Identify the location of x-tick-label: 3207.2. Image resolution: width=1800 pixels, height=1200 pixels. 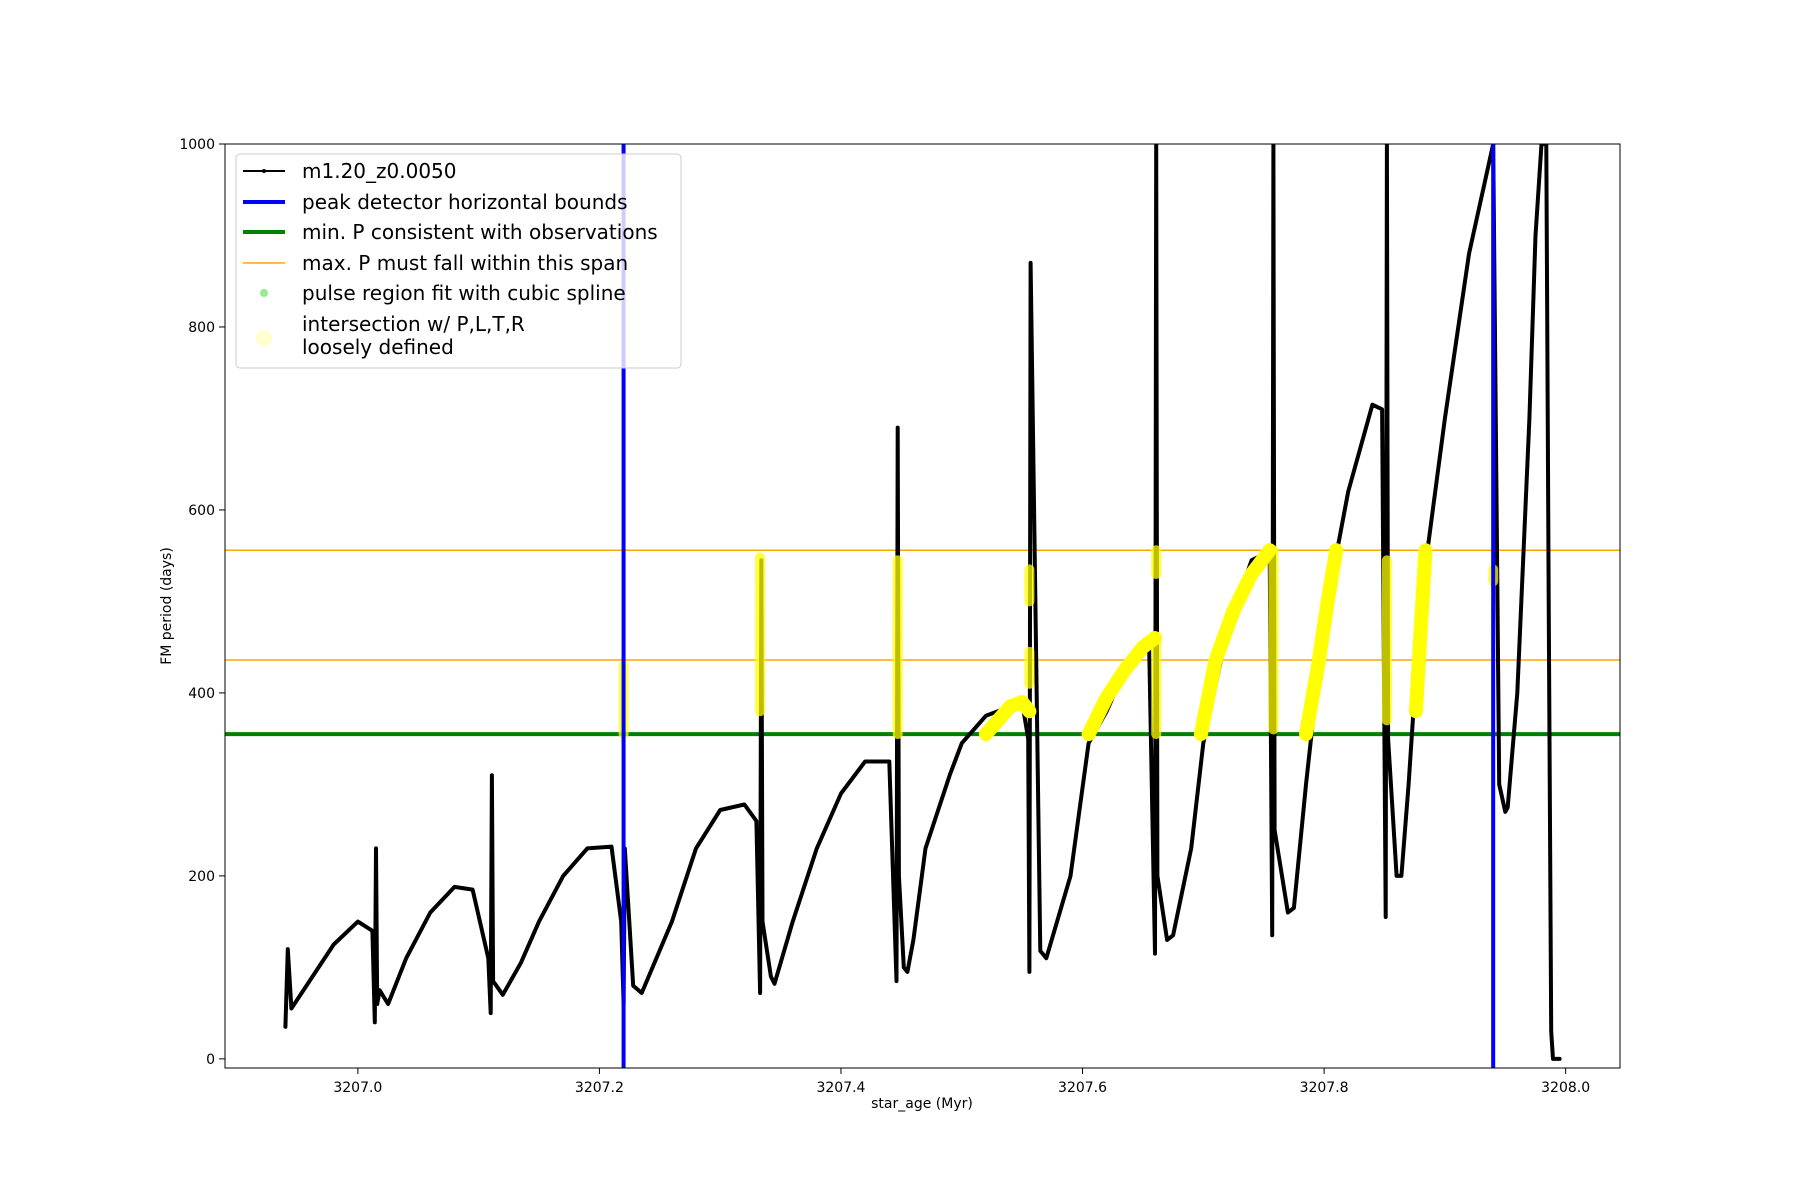
(599, 1088).